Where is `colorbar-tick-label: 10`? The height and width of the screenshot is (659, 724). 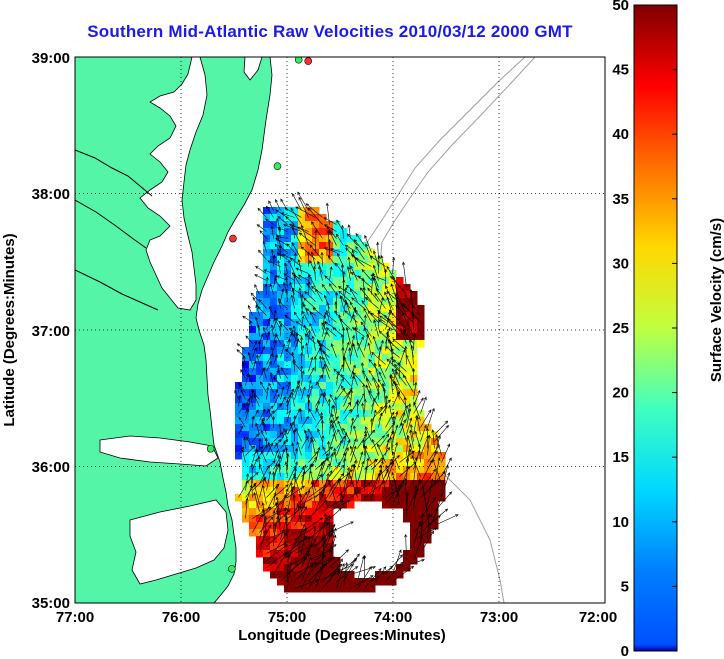 colorbar-tick-label: 10 is located at coordinates (620, 522).